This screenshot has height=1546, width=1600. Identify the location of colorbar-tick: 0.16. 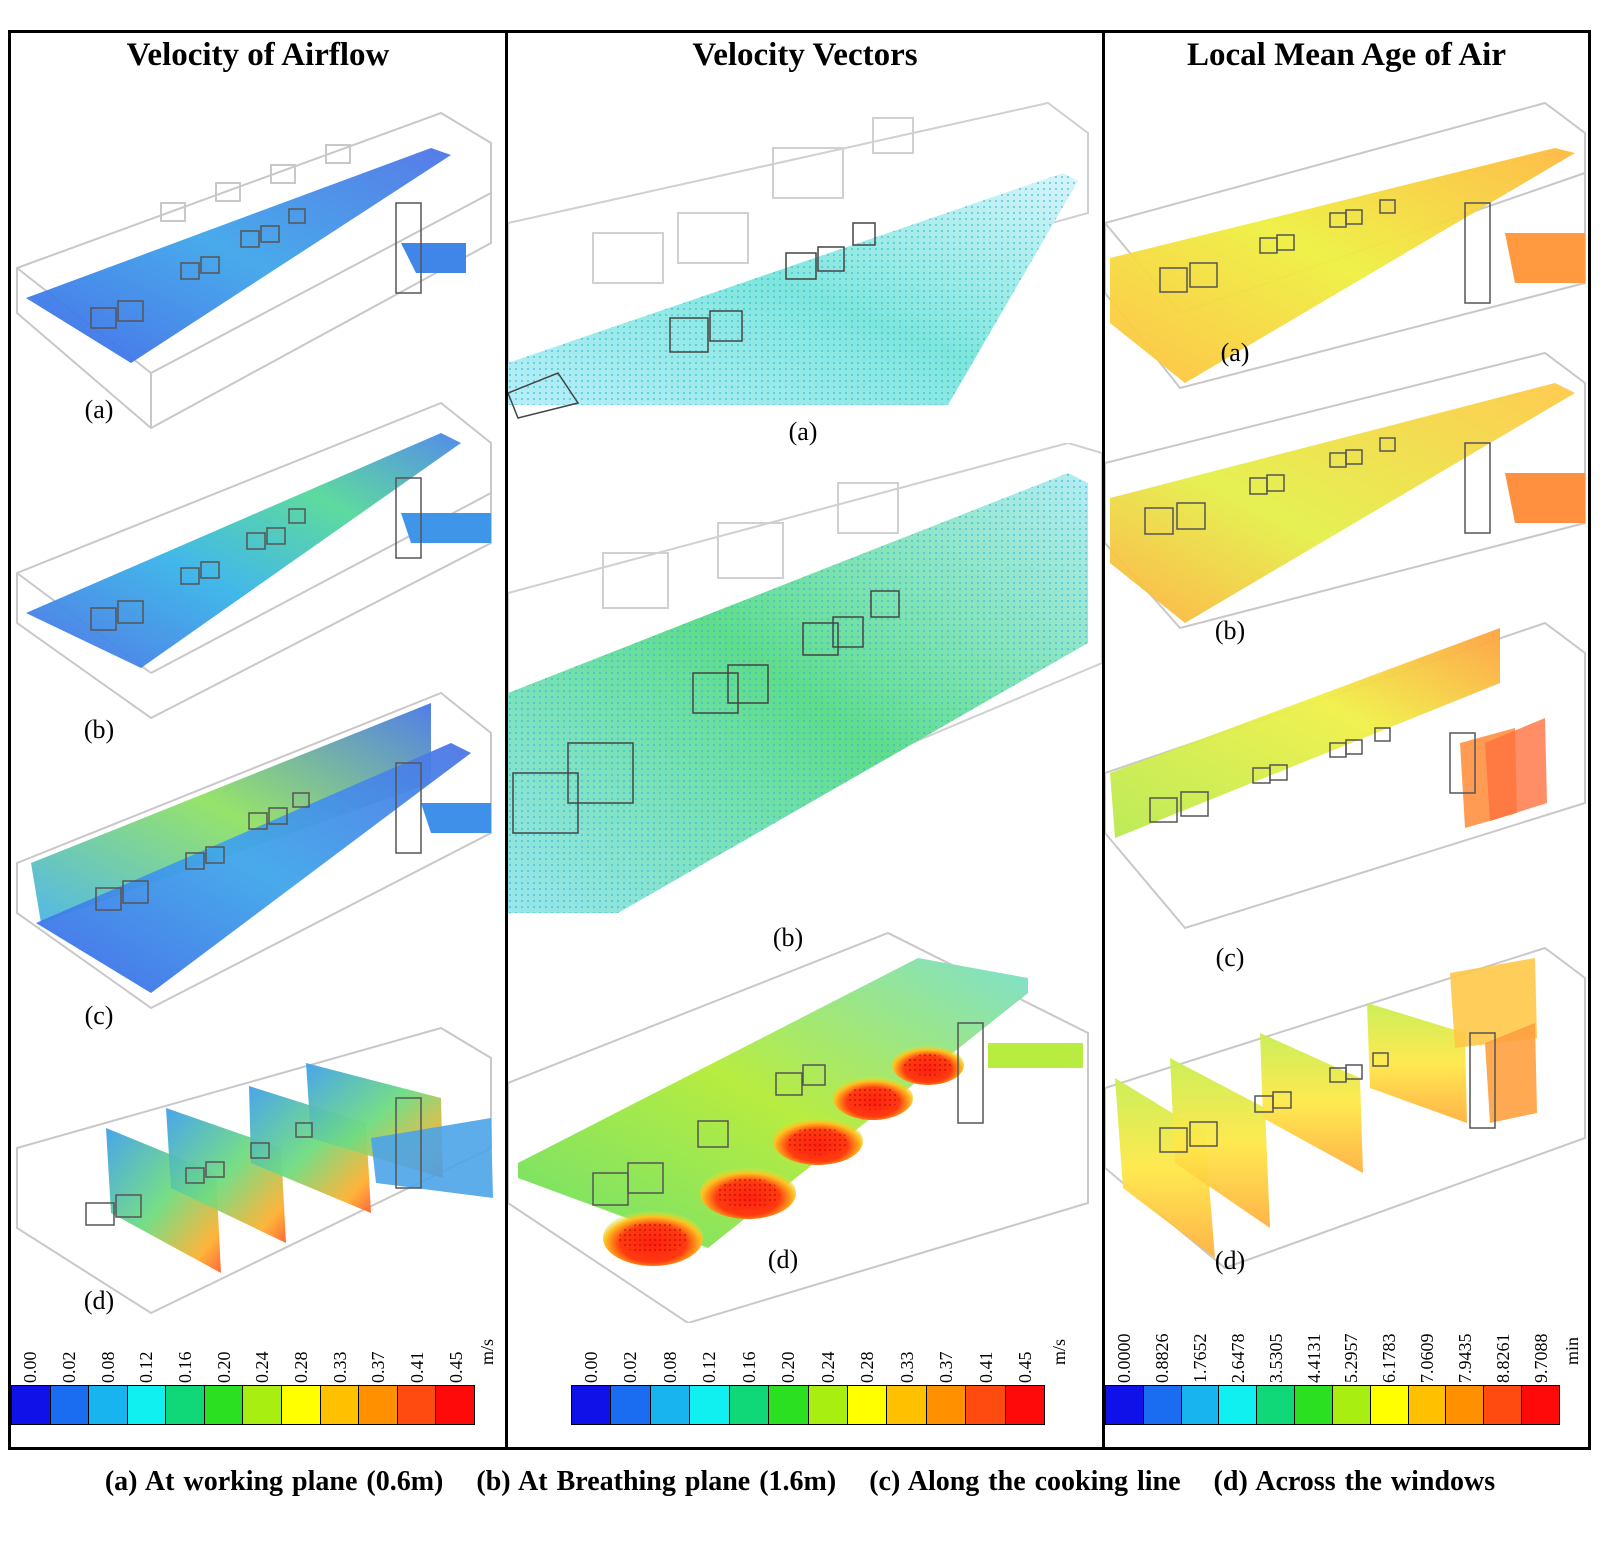
(748, 1367).